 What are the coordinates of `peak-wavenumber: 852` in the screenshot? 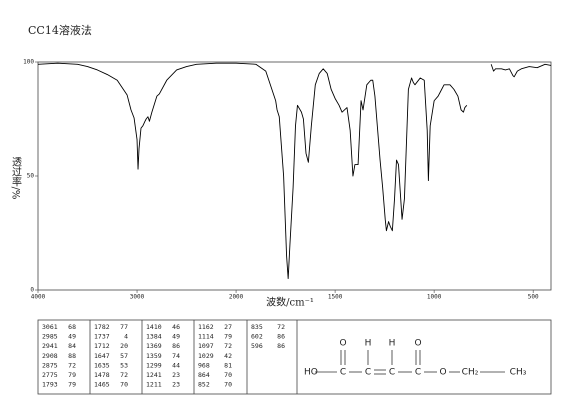 It's located at (204, 385).